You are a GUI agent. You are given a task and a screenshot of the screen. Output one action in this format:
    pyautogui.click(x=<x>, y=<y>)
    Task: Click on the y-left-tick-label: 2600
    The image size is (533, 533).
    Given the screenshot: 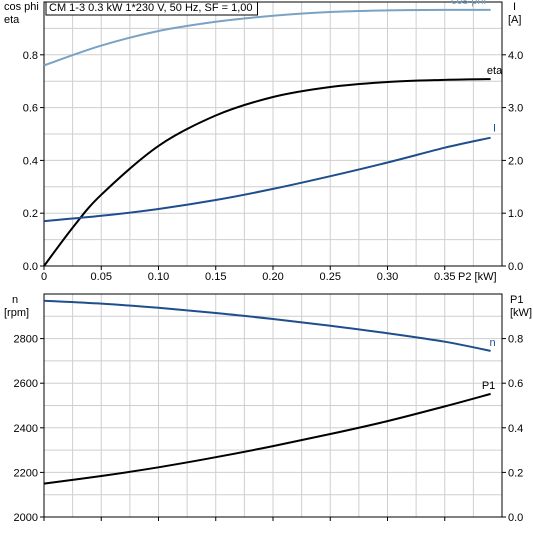 What is the action you would take?
    pyautogui.click(x=26, y=384)
    